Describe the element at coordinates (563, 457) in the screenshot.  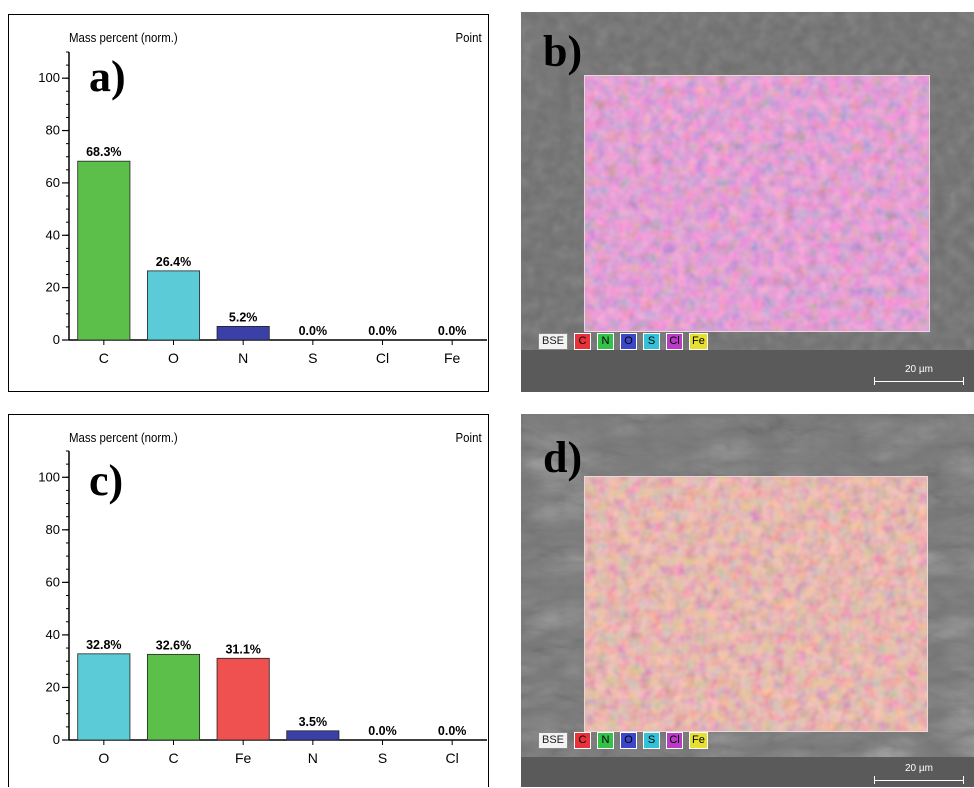
I see `panel-label: d)` at that location.